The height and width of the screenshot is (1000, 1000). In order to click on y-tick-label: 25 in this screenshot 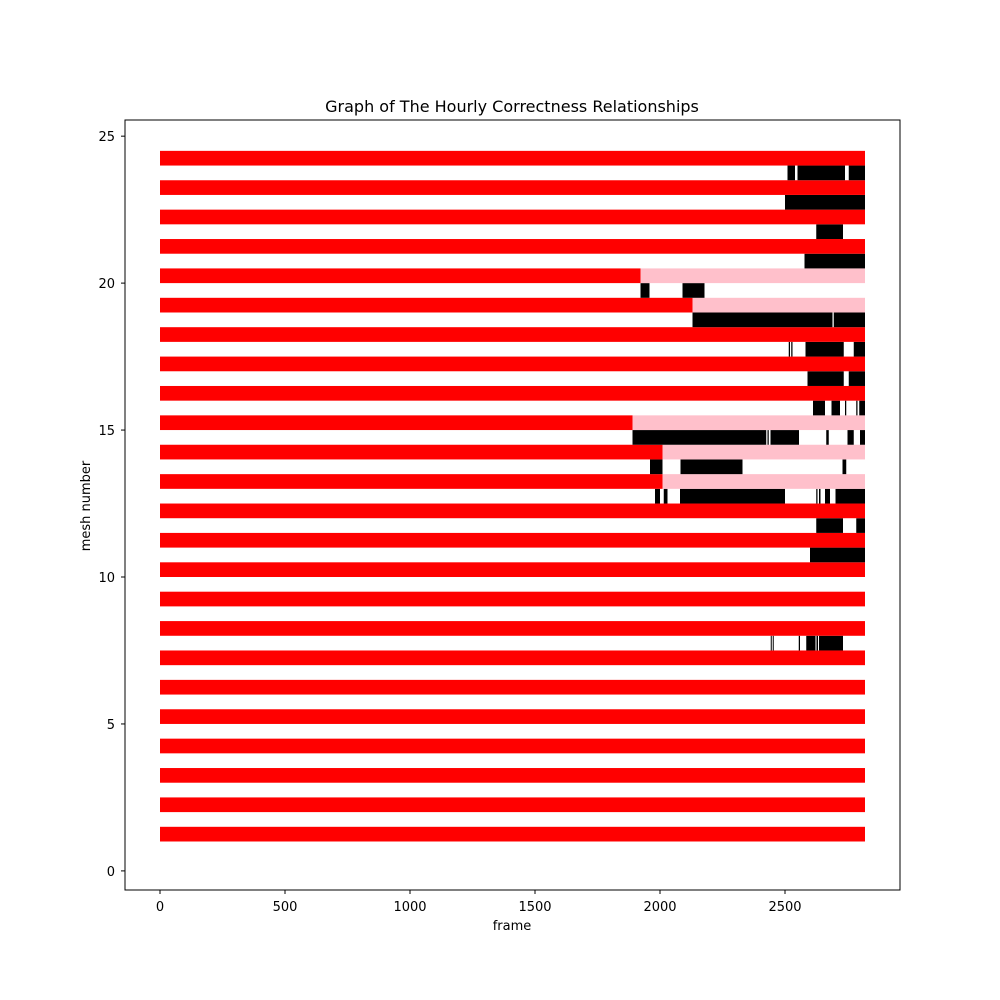, I will do `click(106, 137)`.